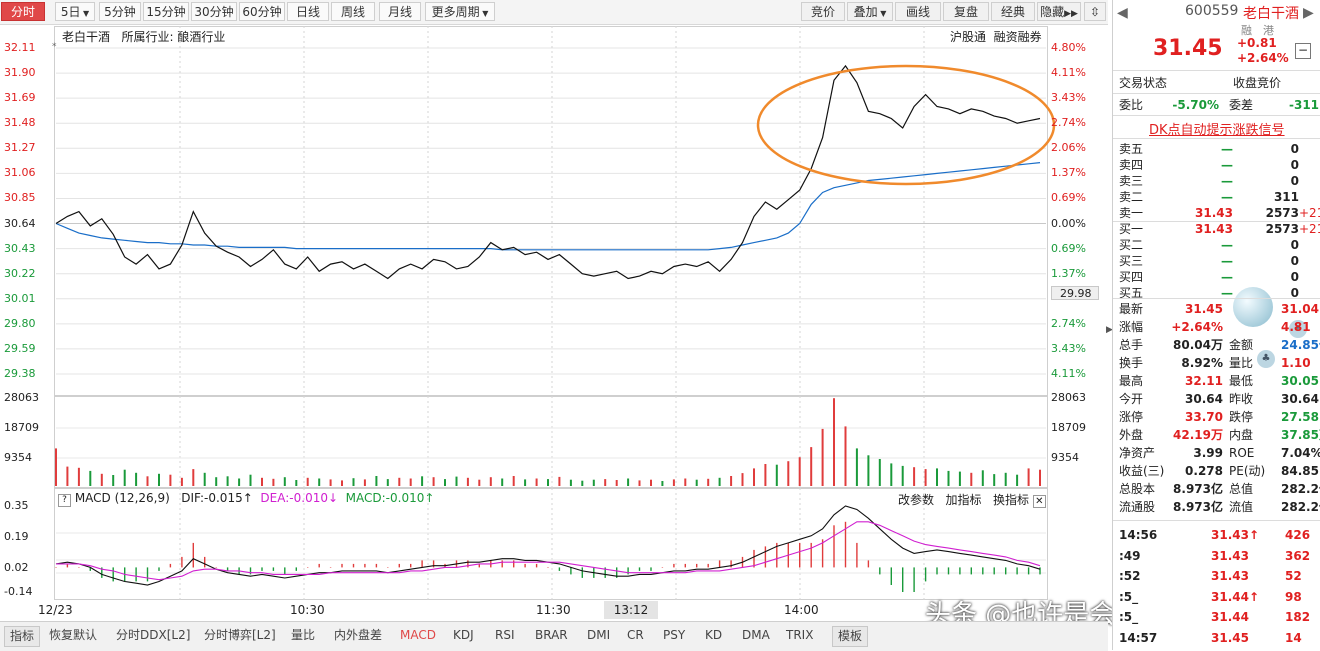  Describe the element at coordinates (120, 11) in the screenshot. I see `tab-5min: 5分钟` at that location.